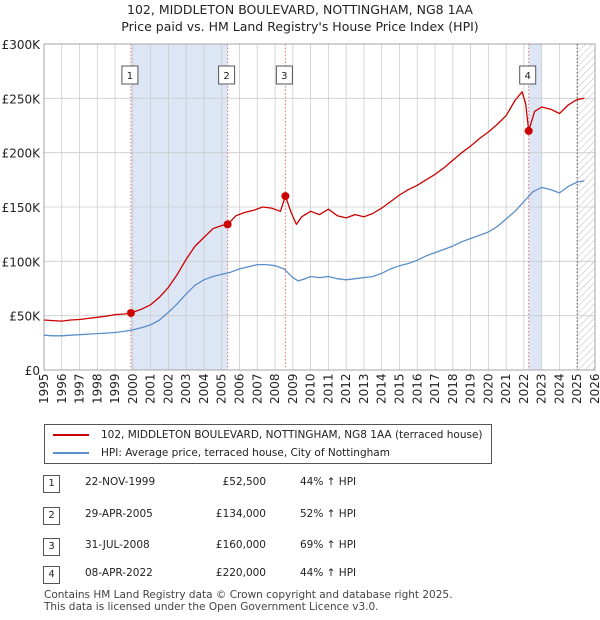 This screenshot has width=600, height=620. I want to click on x-tick-label: 2023, so click(542, 388).